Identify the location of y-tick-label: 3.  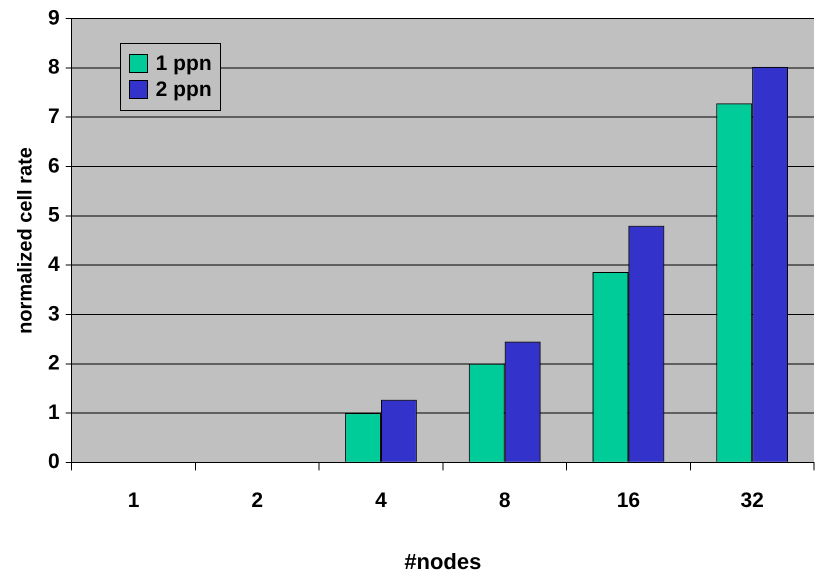
(54, 314).